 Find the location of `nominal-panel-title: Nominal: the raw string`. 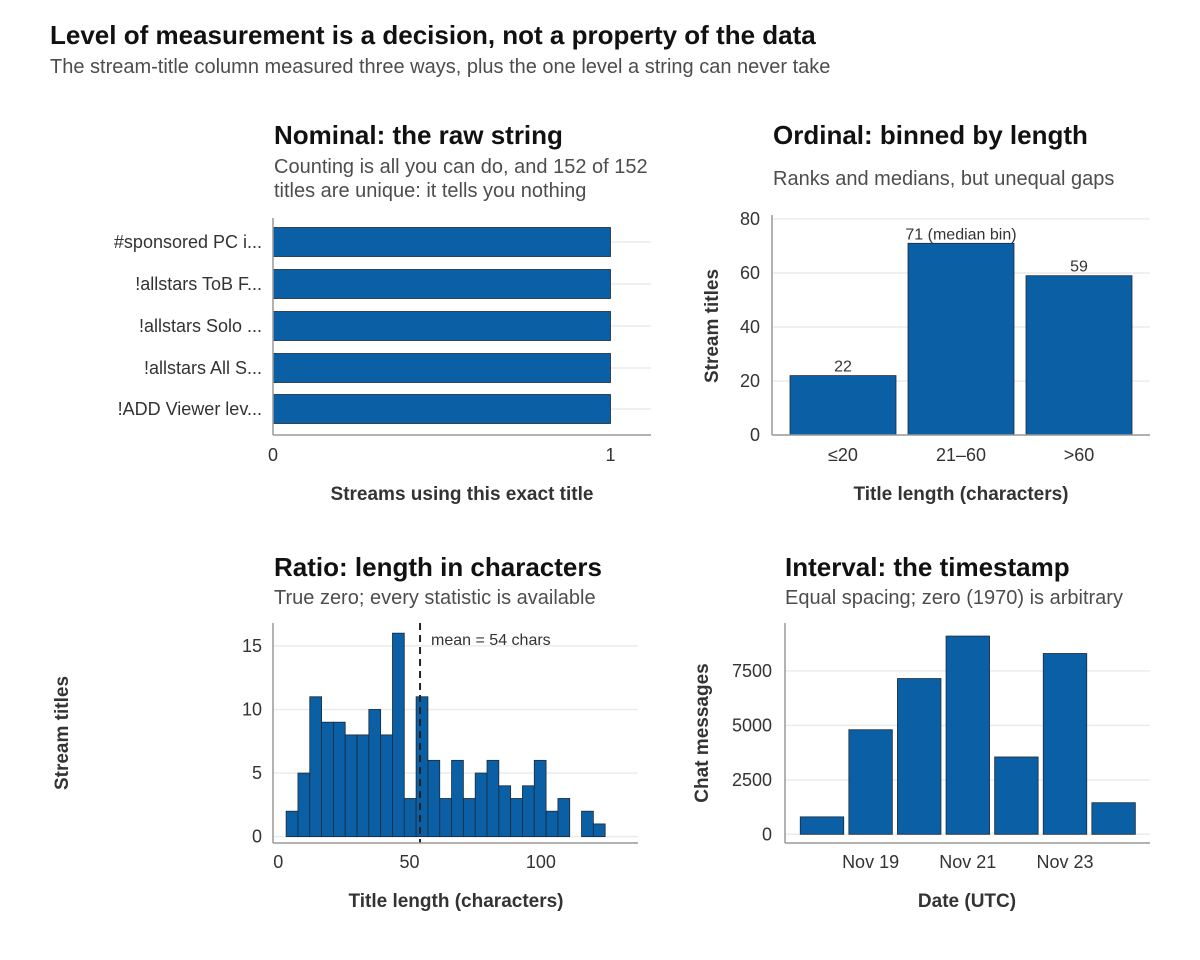

nominal-panel-title: Nominal: the raw string is located at coordinates (418, 135).